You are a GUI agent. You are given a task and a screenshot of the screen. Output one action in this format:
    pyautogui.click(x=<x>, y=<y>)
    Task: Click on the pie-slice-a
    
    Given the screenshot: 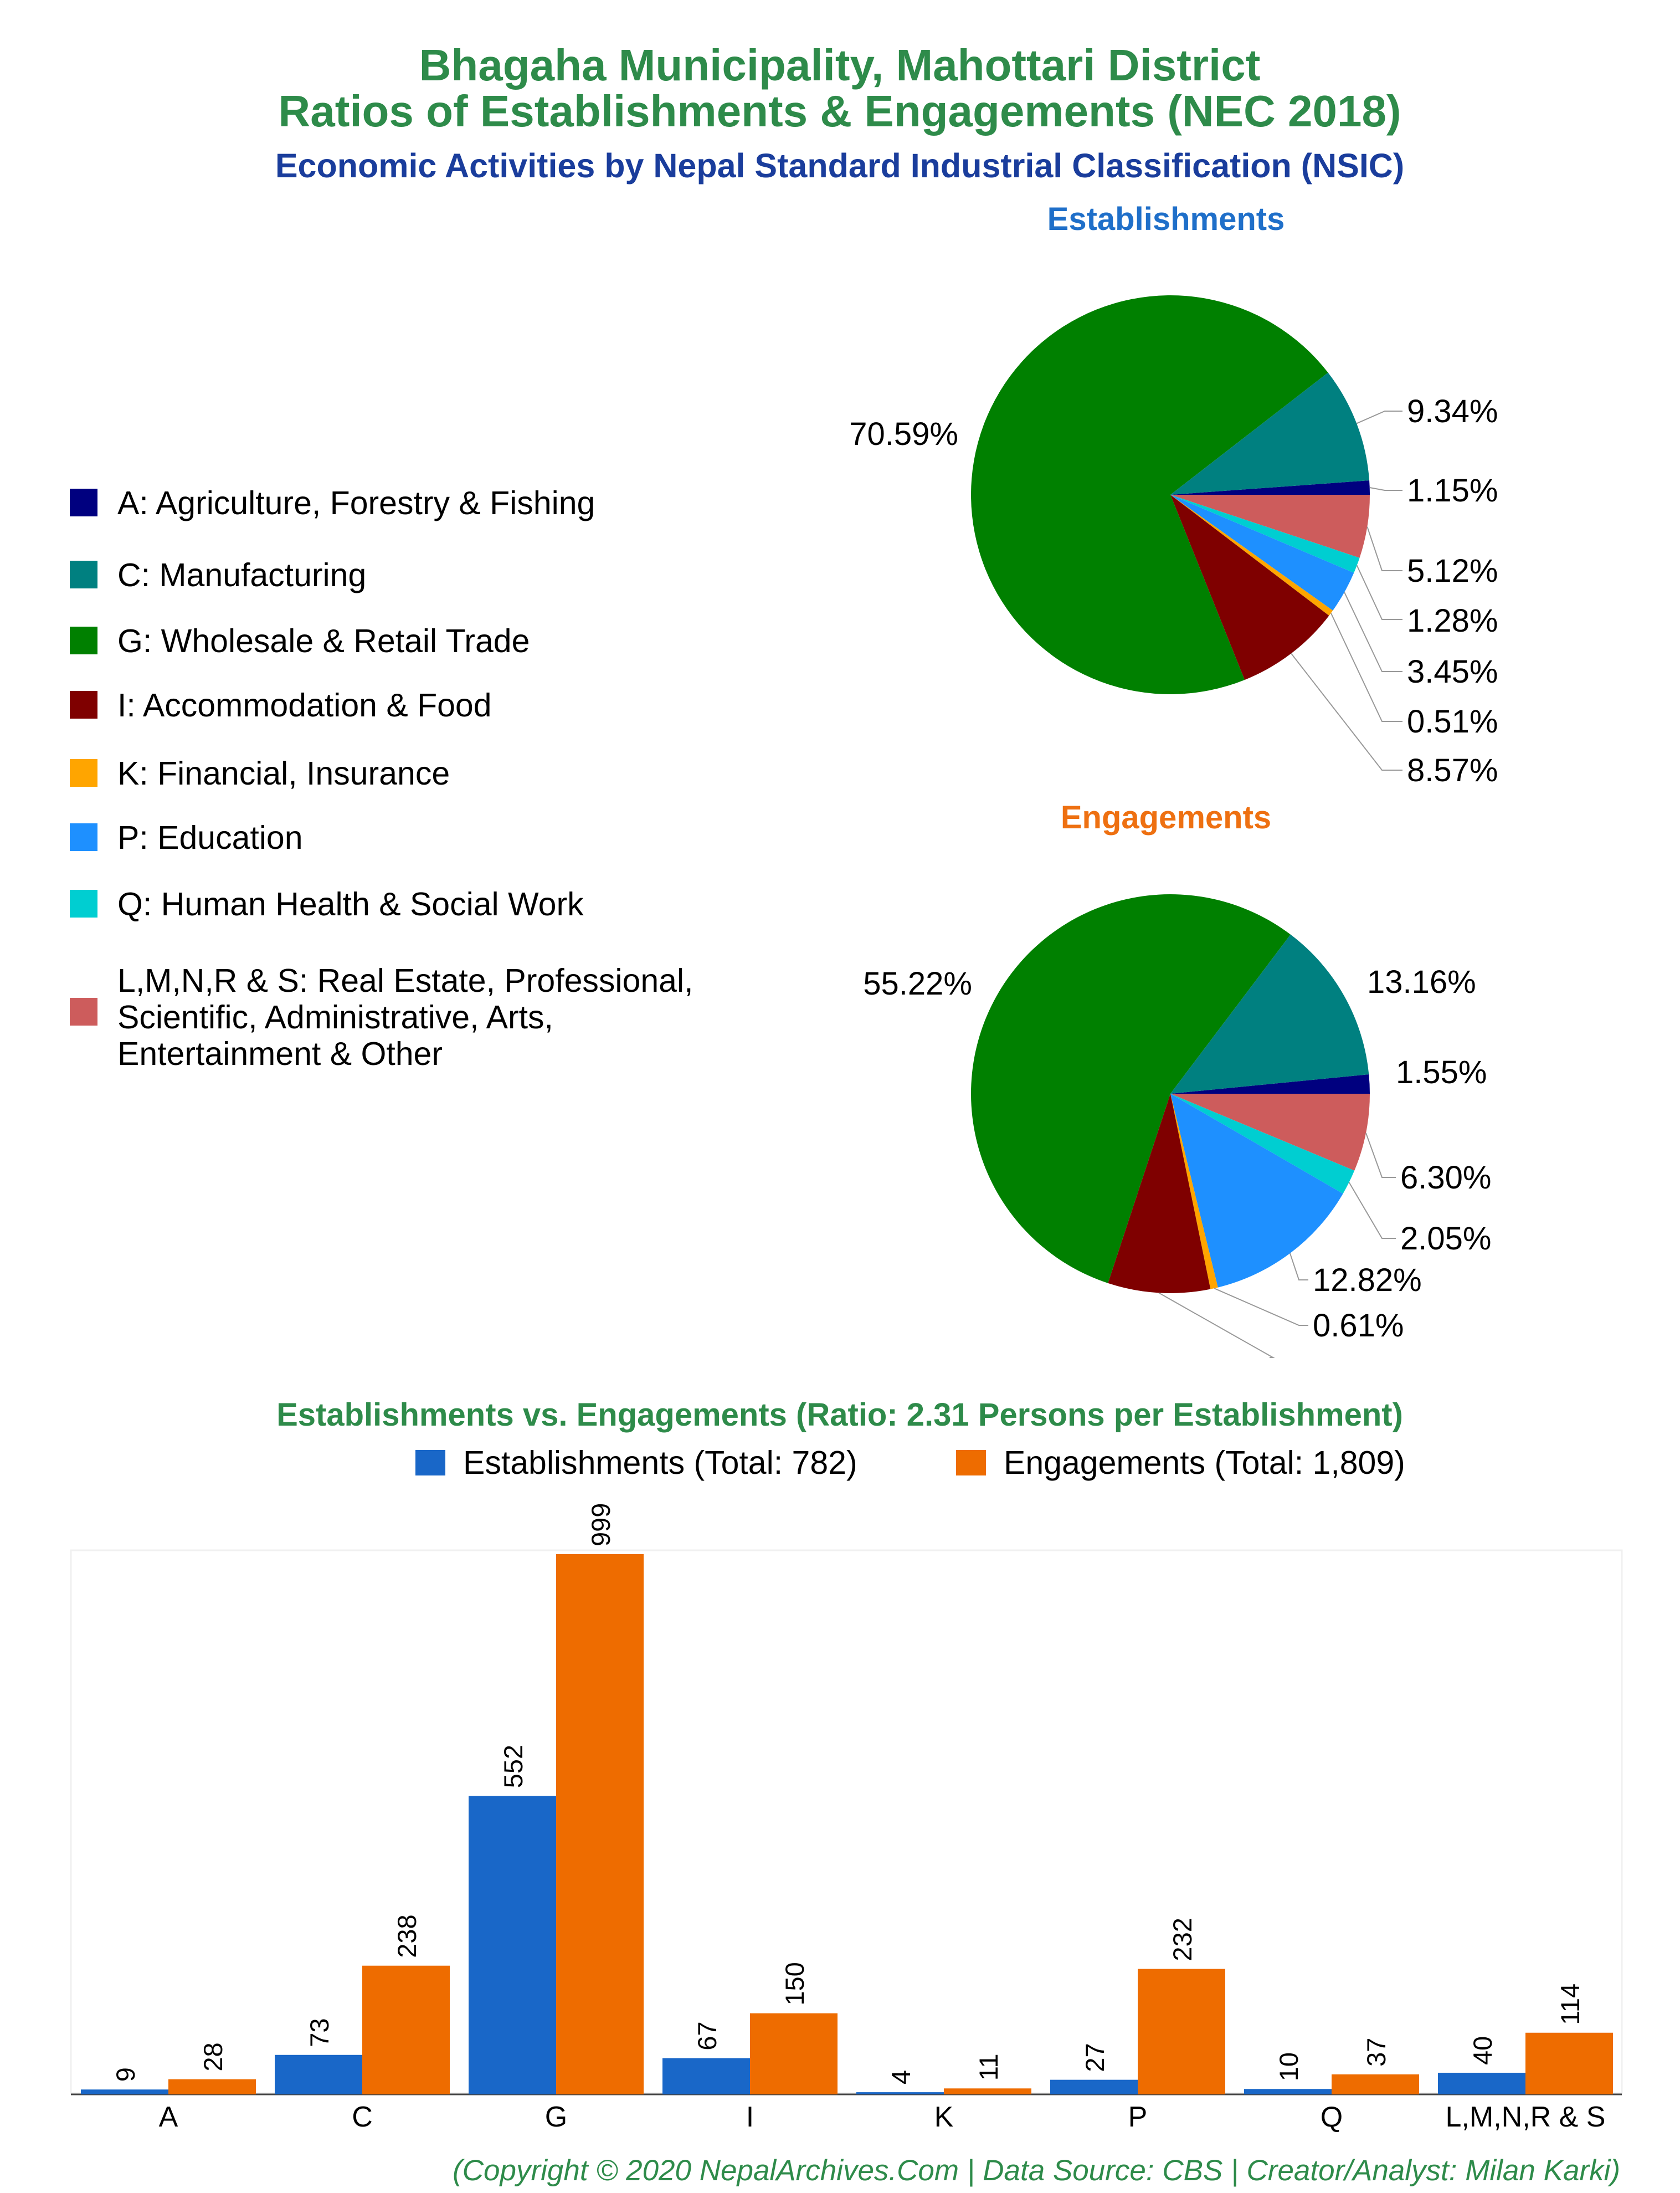 What is the action you would take?
    pyautogui.click(x=1270, y=487)
    